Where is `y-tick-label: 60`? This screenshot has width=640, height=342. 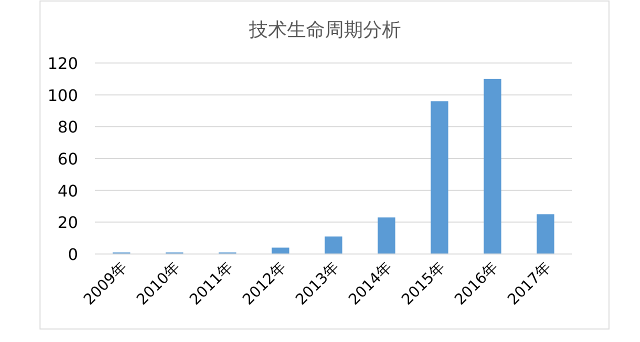 y-tick-label: 60 is located at coordinates (68, 159).